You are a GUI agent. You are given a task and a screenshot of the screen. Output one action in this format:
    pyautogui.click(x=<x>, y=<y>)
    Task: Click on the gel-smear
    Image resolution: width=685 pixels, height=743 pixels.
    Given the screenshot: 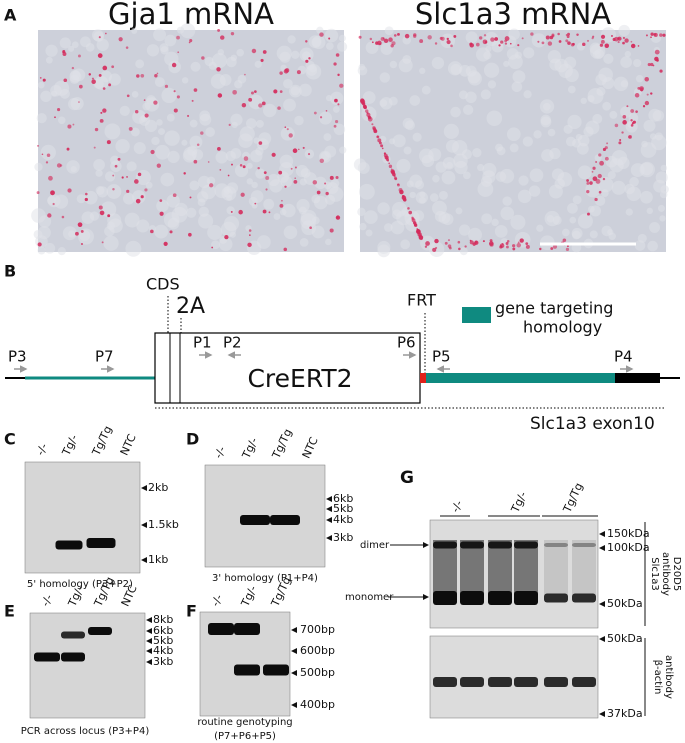 What is the action you would take?
    pyautogui.click(x=584, y=567)
    